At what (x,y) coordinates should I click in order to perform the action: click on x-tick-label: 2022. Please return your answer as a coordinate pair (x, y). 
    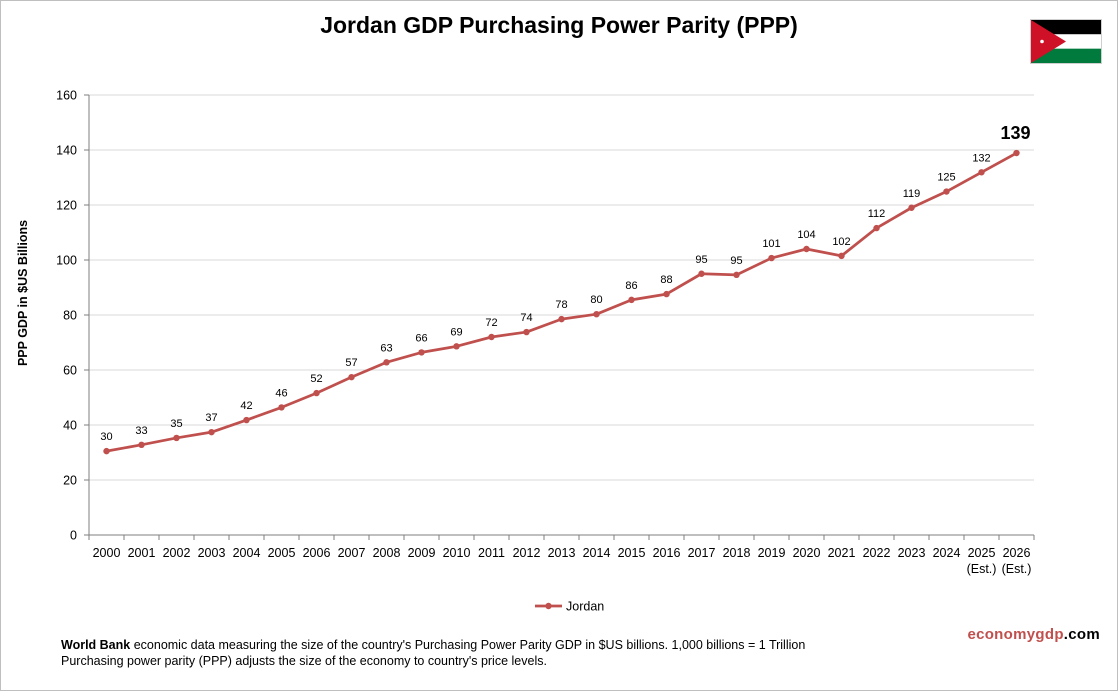
    Looking at the image, I should click on (877, 553).